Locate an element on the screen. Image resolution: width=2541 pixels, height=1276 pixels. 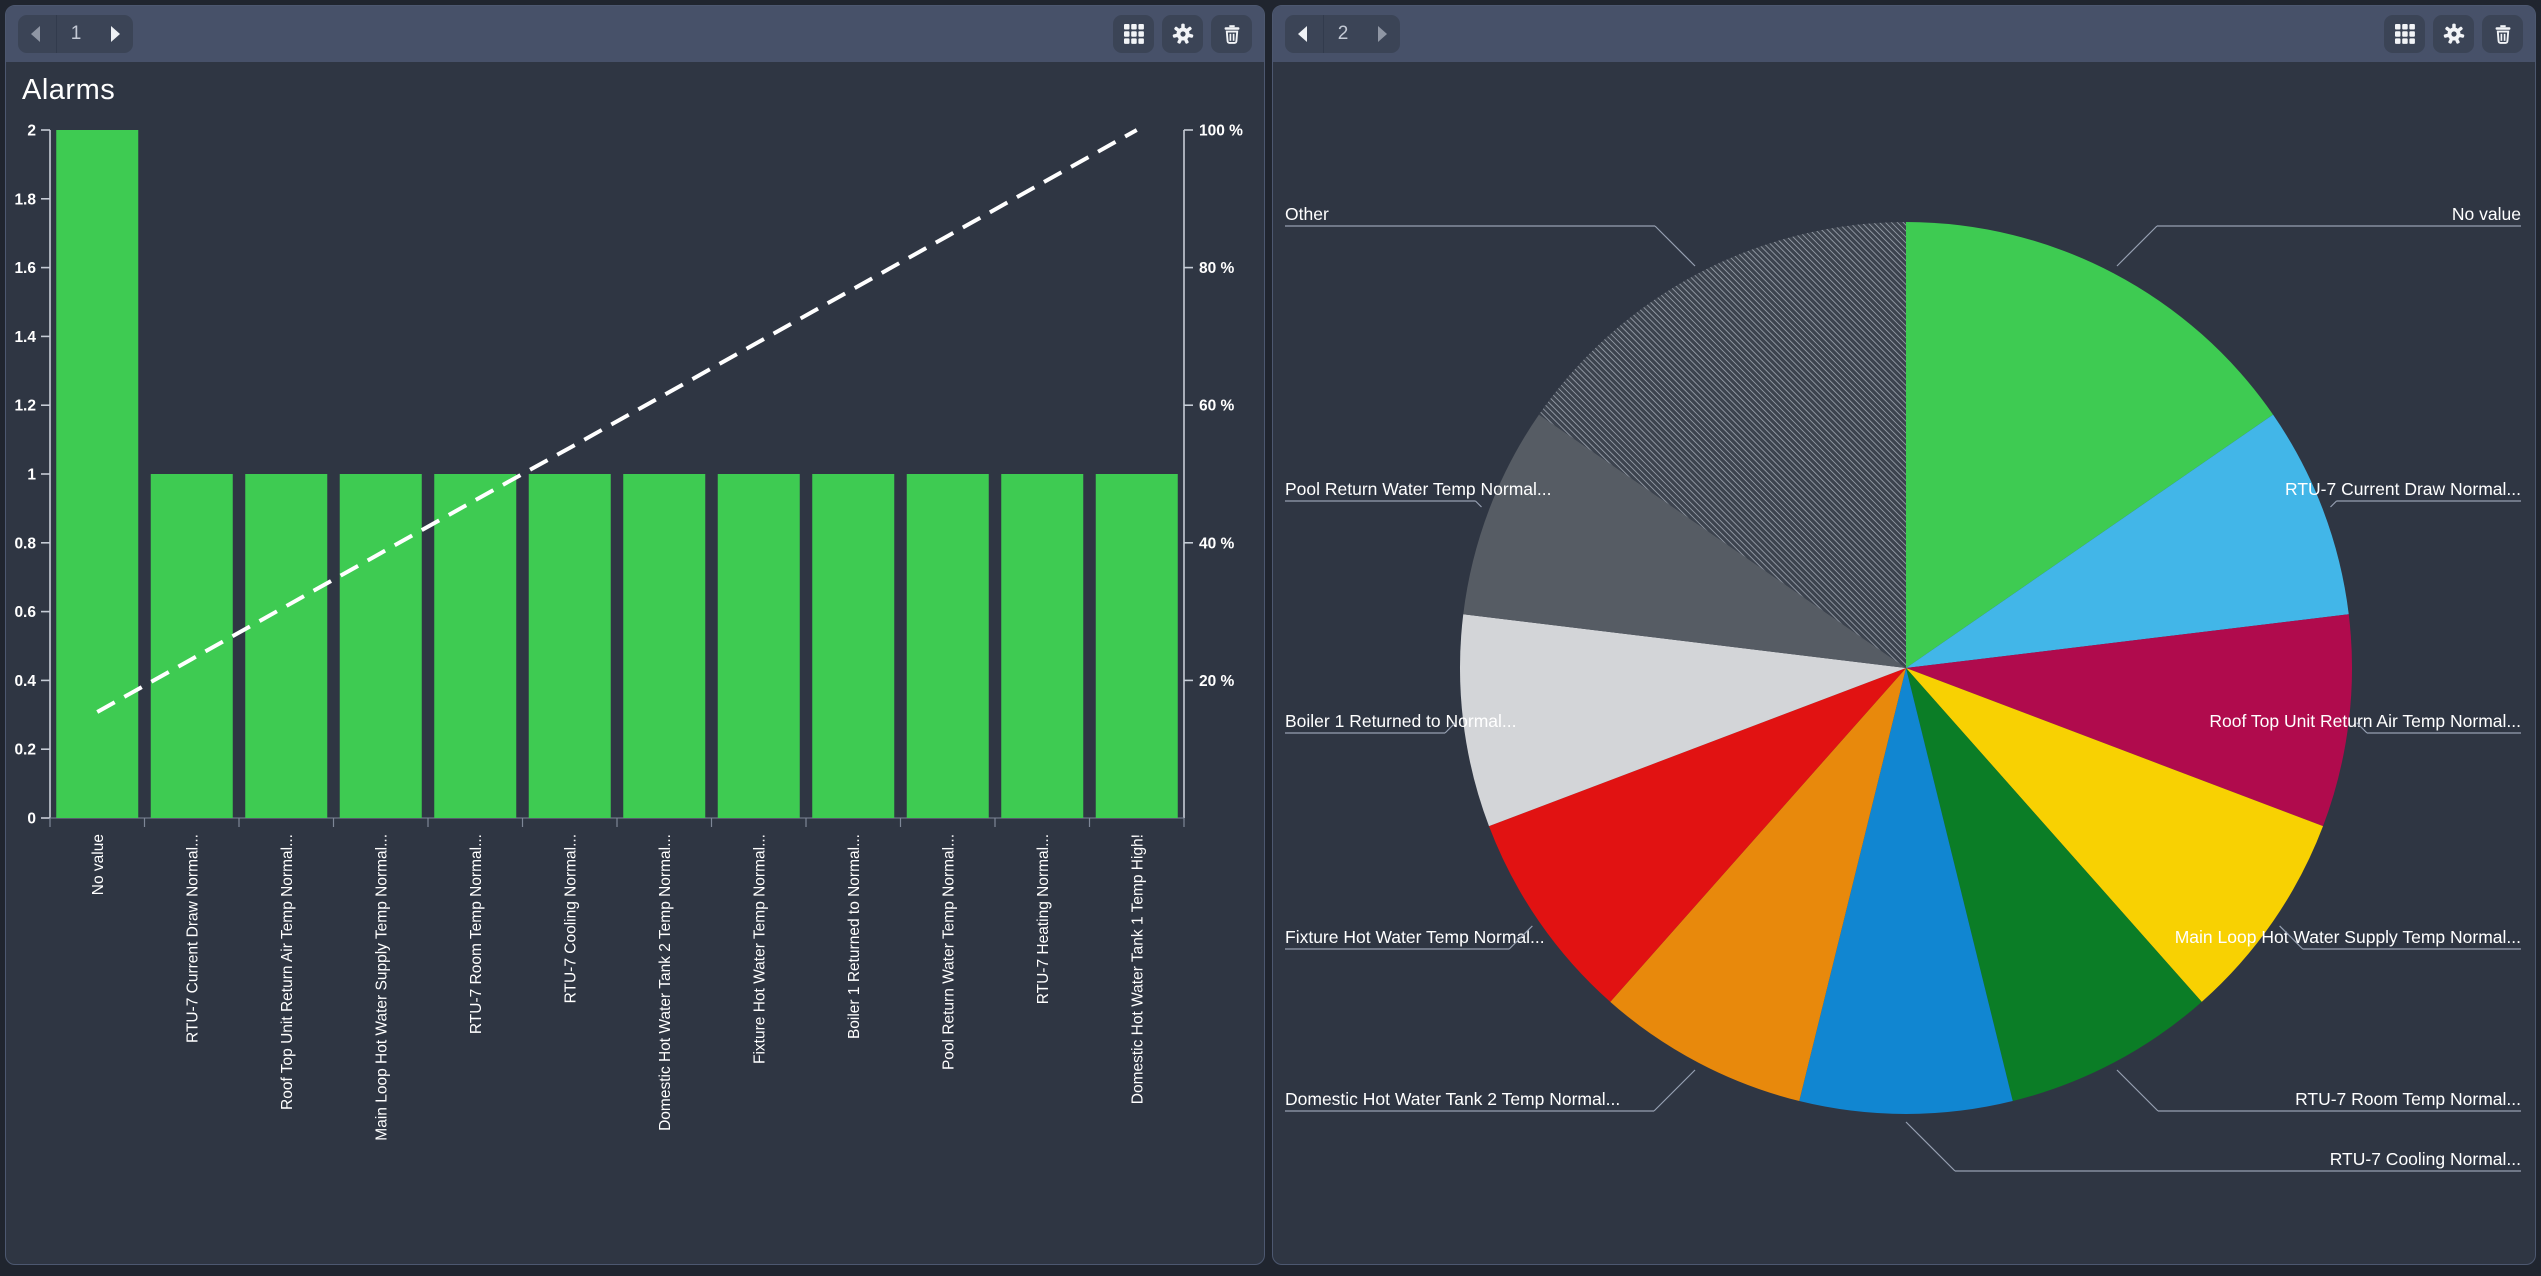
y-axis-label: 0.4 is located at coordinates (25, 681).